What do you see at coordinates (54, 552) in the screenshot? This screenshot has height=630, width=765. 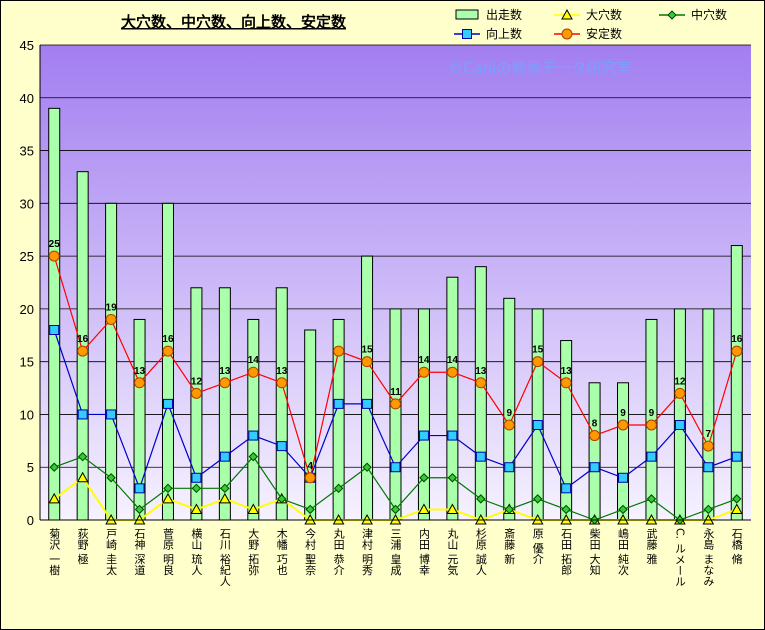 I see `x-tick-label: 菊沢 一樹` at bounding box center [54, 552].